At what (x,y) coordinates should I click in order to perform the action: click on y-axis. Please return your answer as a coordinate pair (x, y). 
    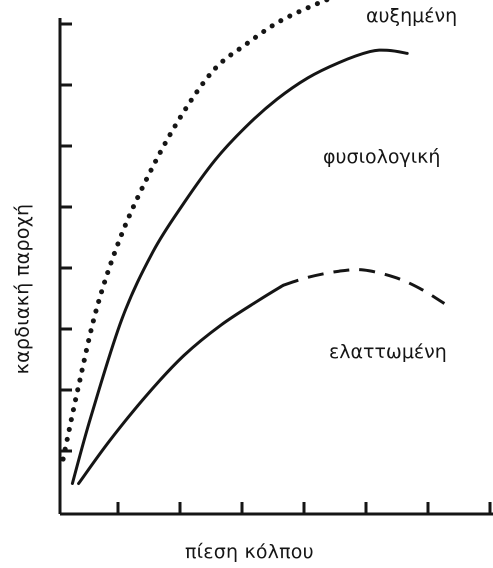
    Looking at the image, I should click on (65, 266).